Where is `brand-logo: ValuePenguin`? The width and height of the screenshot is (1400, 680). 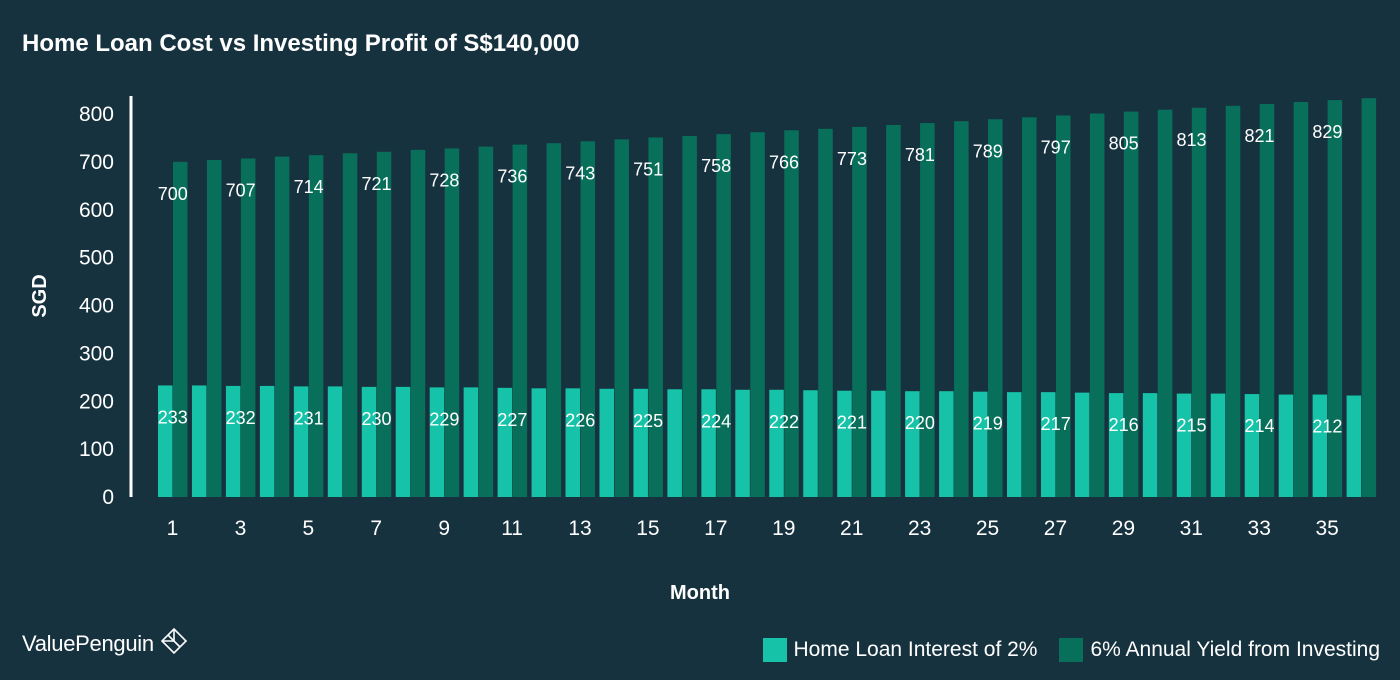
brand-logo: ValuePenguin is located at coordinates (105, 643).